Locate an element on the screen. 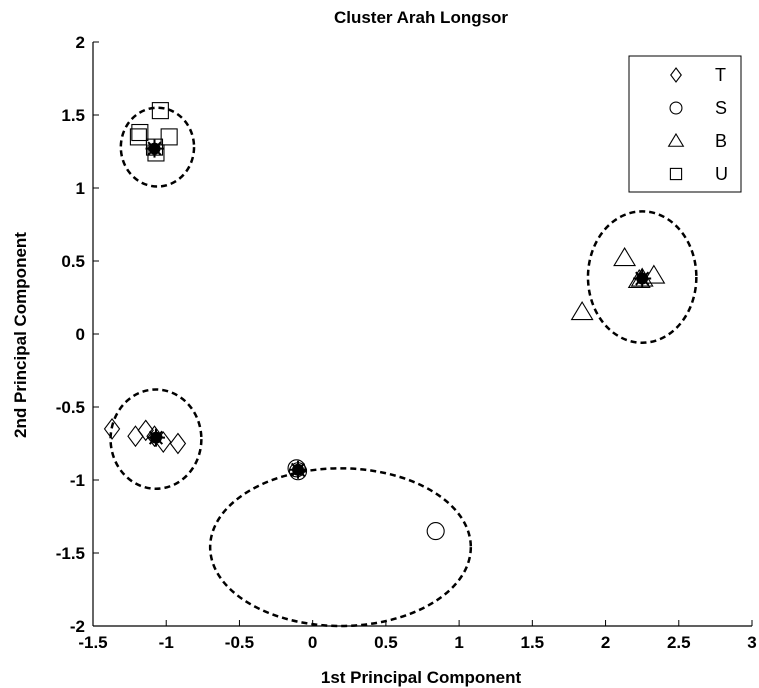 Image resolution: width=759 pixels, height=688 pixels. legend-box is located at coordinates (685, 124).